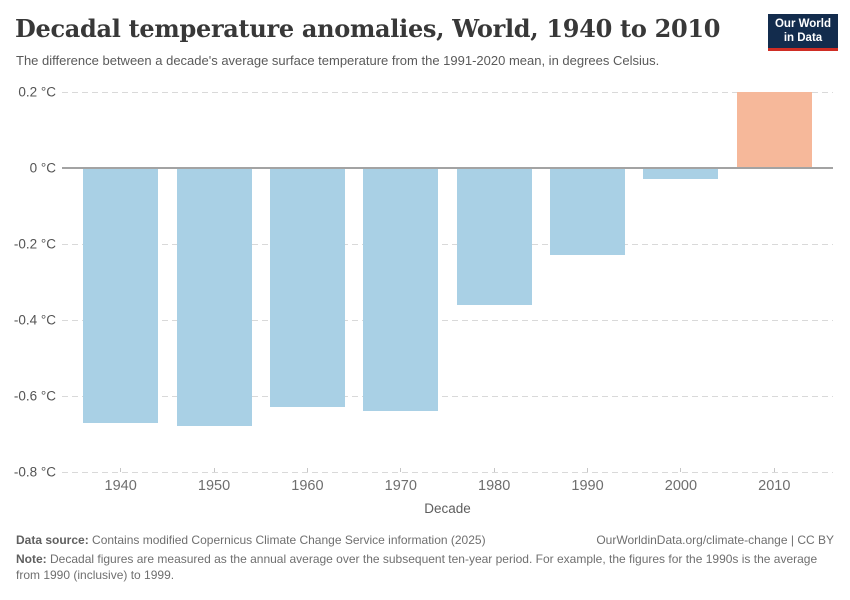 The height and width of the screenshot is (600, 850). Describe the element at coordinates (447, 168) in the screenshot. I see `zero-line` at that location.